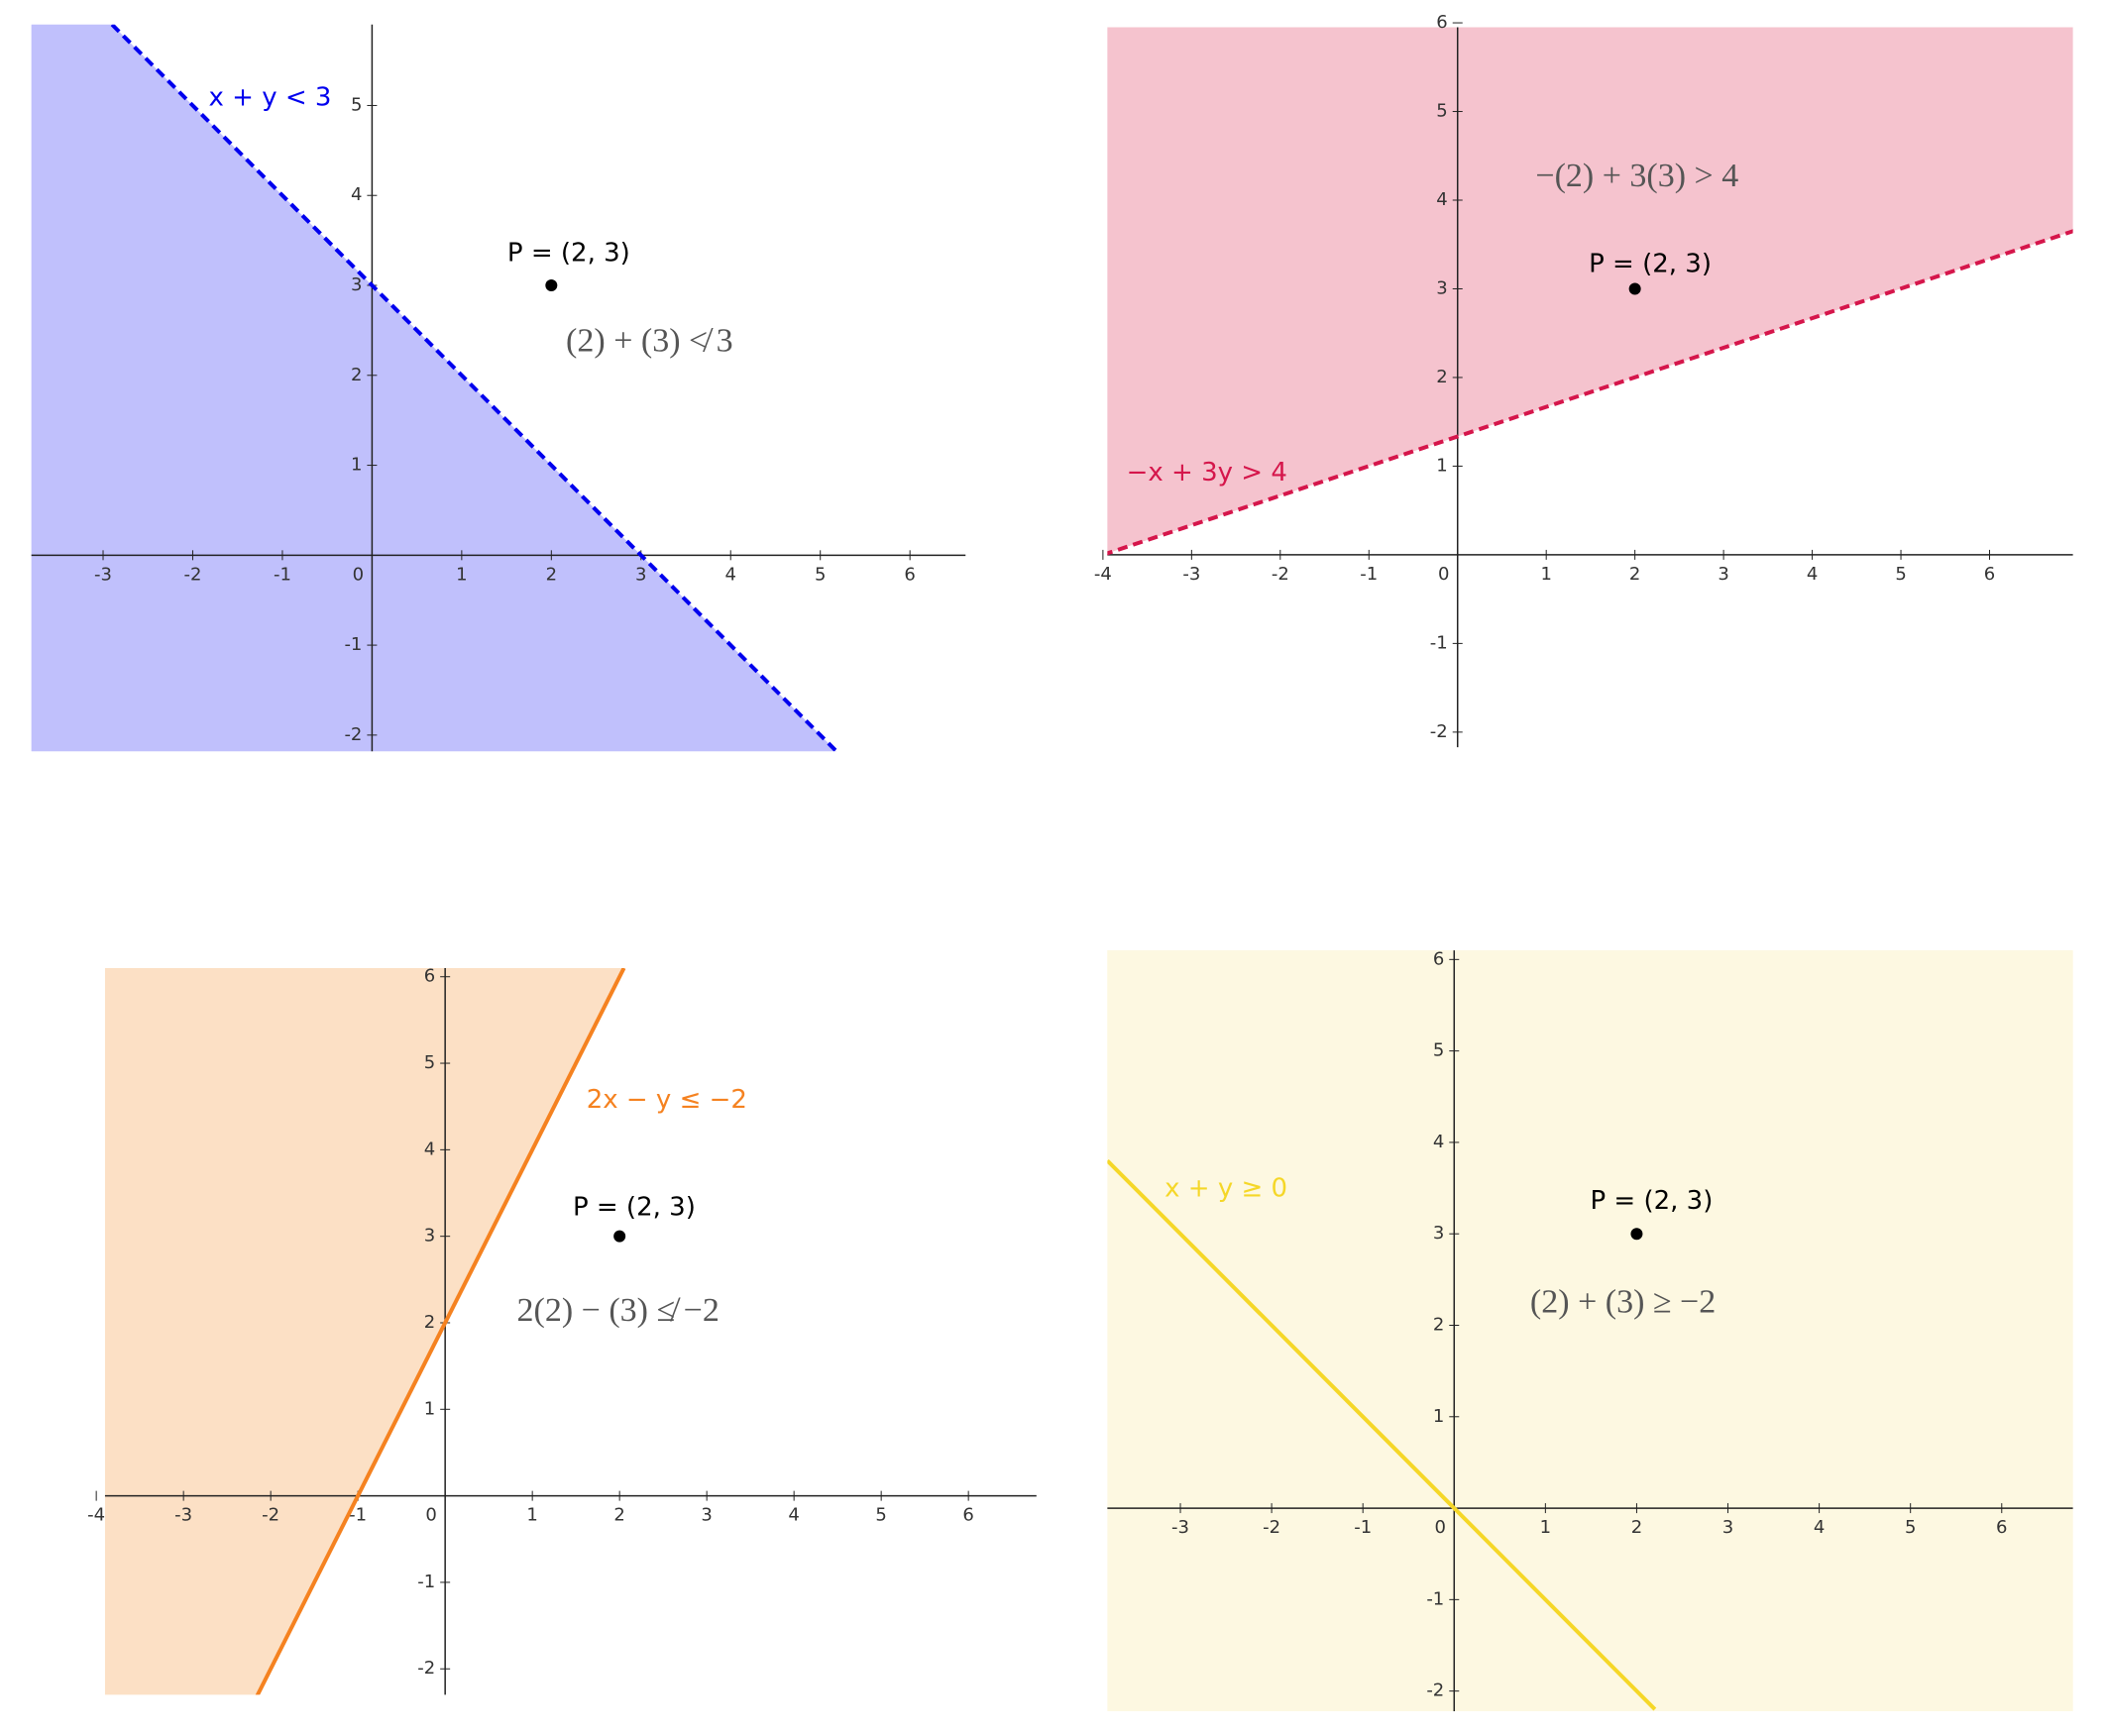 The width and height of the screenshot is (2107, 1736). I want to click on inequality-label: x + y < 3, so click(270, 98).